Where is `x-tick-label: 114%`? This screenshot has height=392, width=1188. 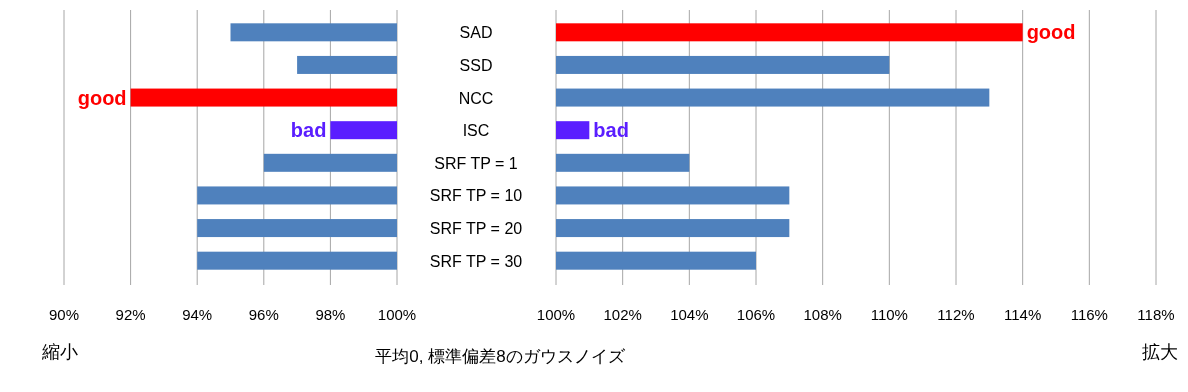 x-tick-label: 114% is located at coordinates (1023, 314).